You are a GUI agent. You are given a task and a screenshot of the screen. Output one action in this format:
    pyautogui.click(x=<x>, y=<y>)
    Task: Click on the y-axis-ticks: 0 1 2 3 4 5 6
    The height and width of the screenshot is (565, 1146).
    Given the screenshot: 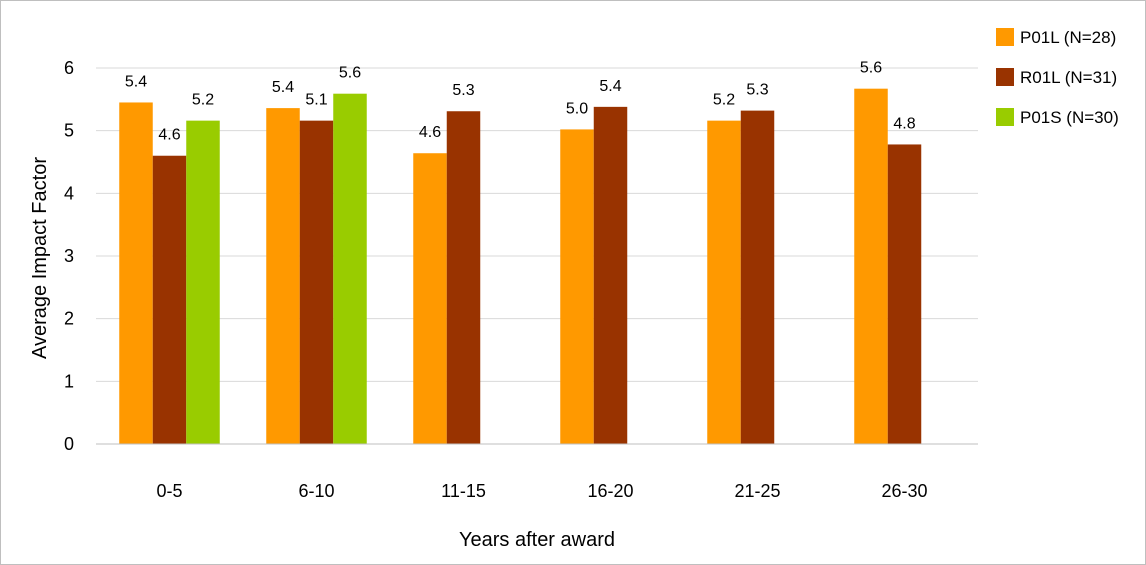 What is the action you would take?
    pyautogui.click(x=69, y=256)
    